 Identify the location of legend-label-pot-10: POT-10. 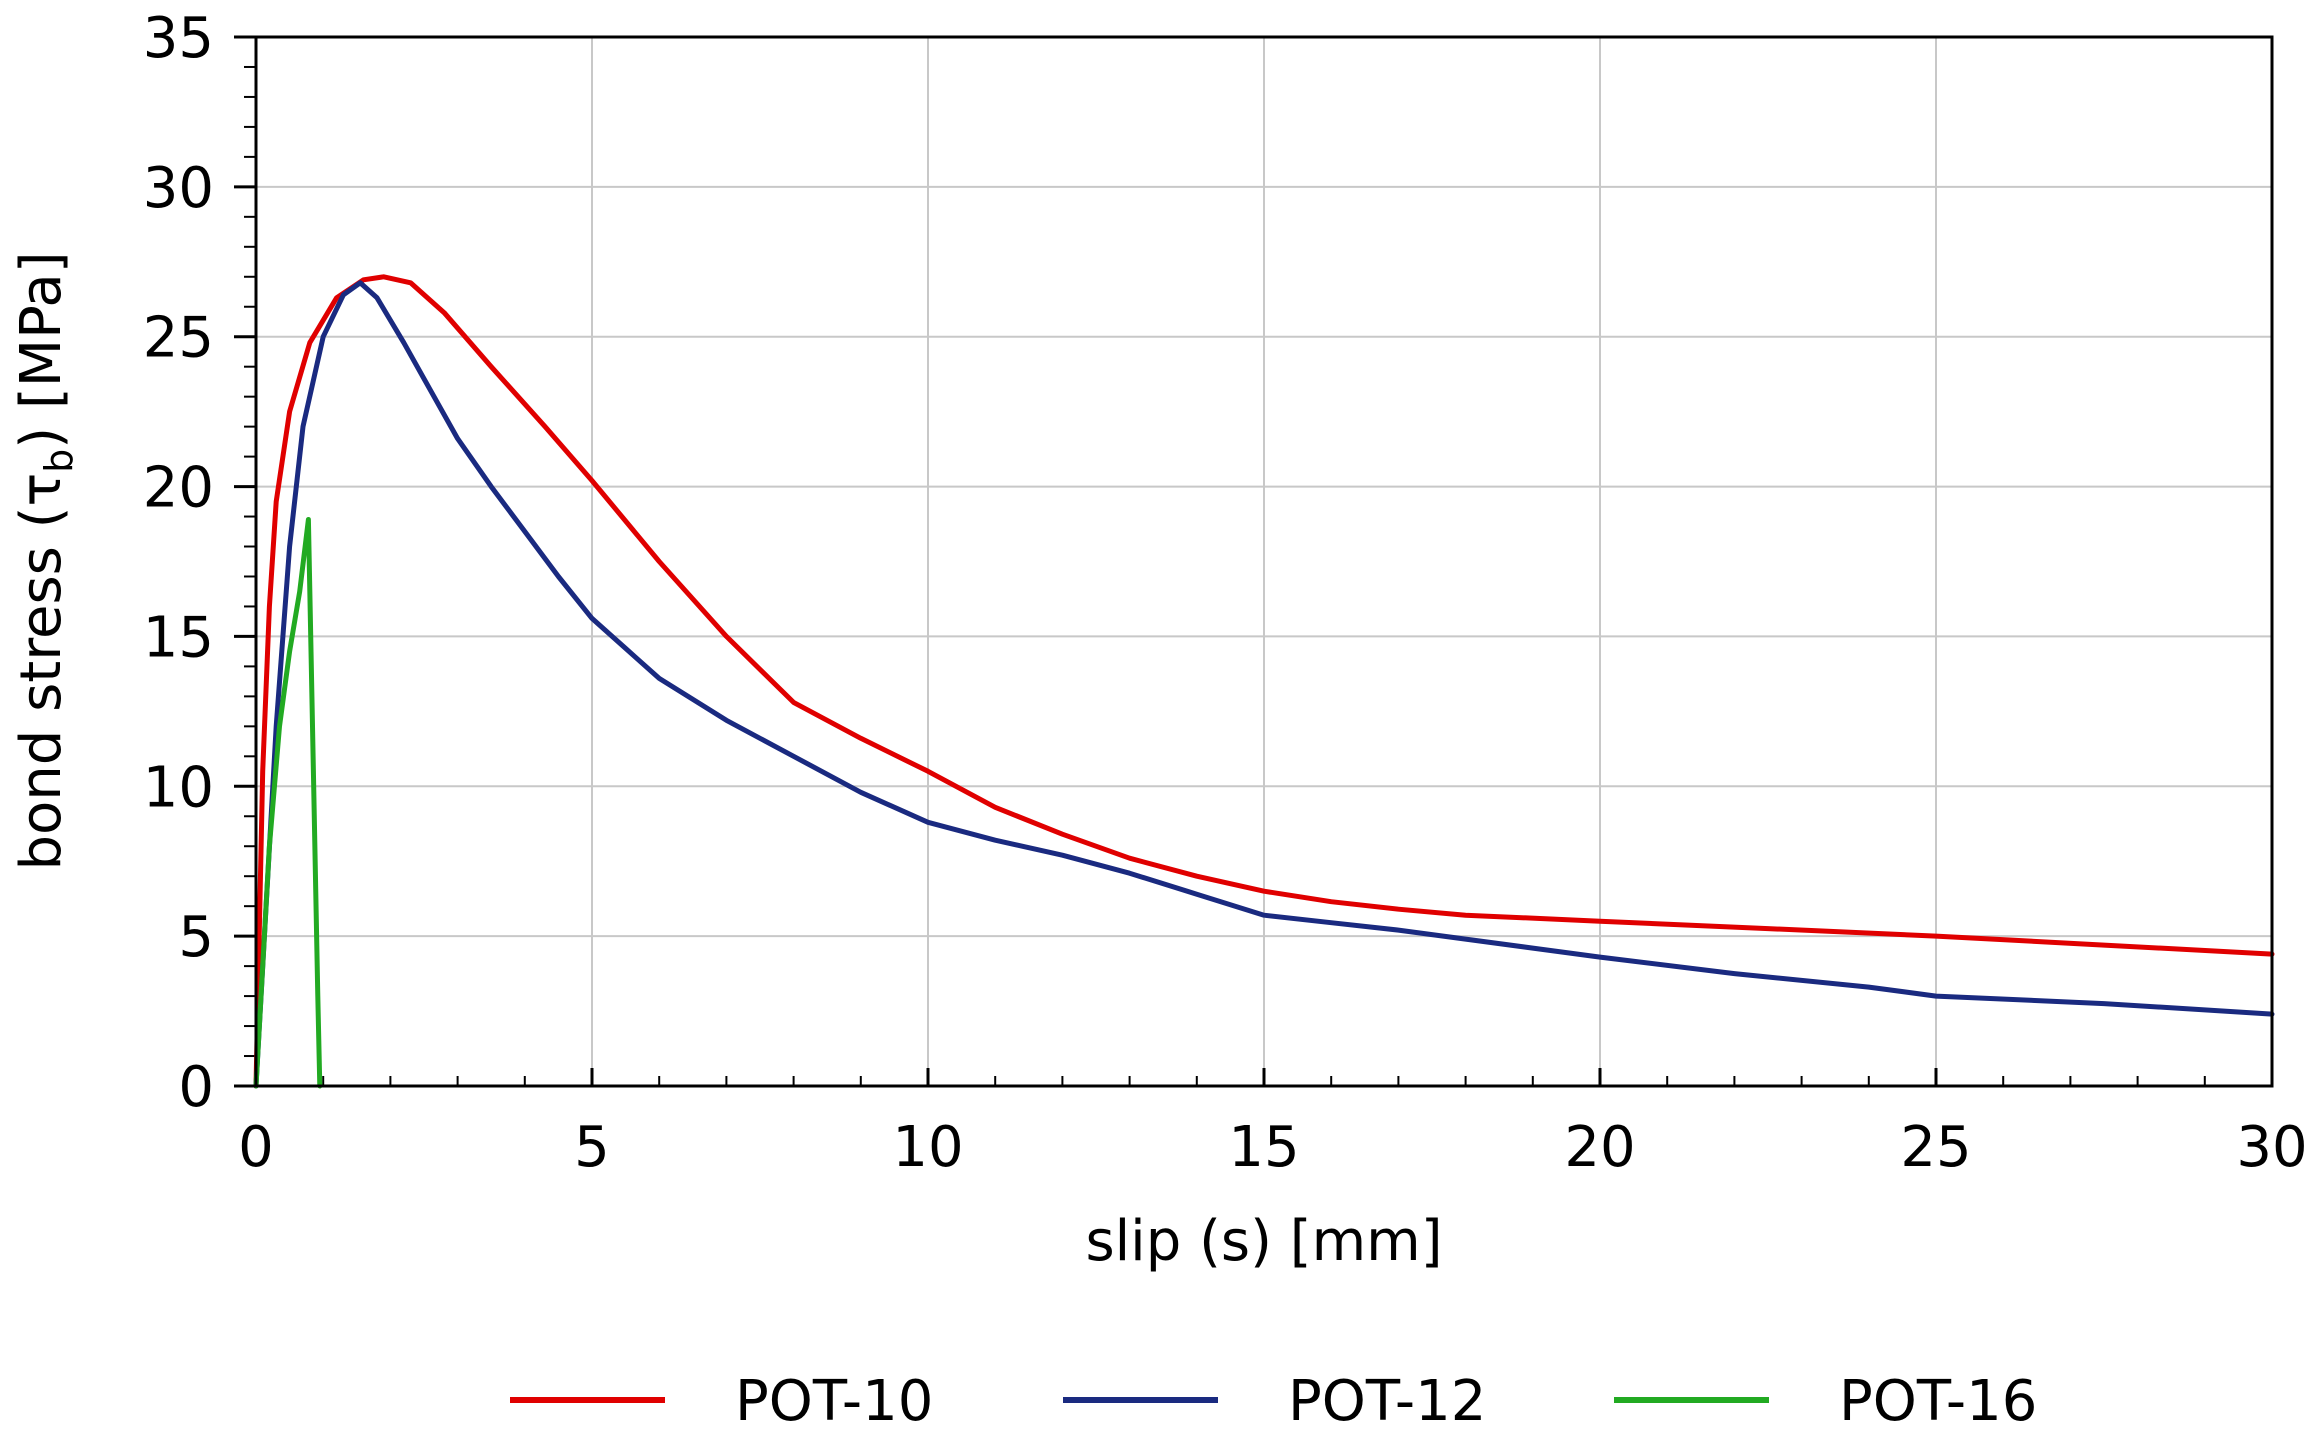
(834, 1401).